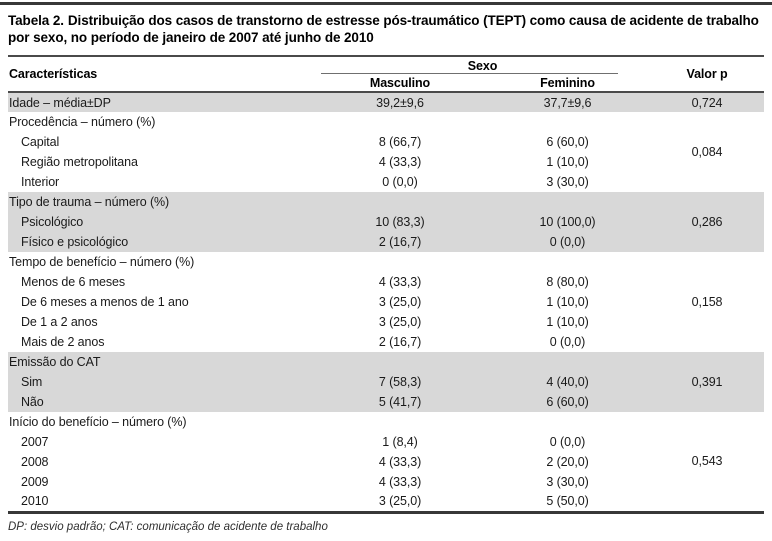  What do you see at coordinates (59, 322) in the screenshot?
I see `row-label: De 1 a 2 anos` at bounding box center [59, 322].